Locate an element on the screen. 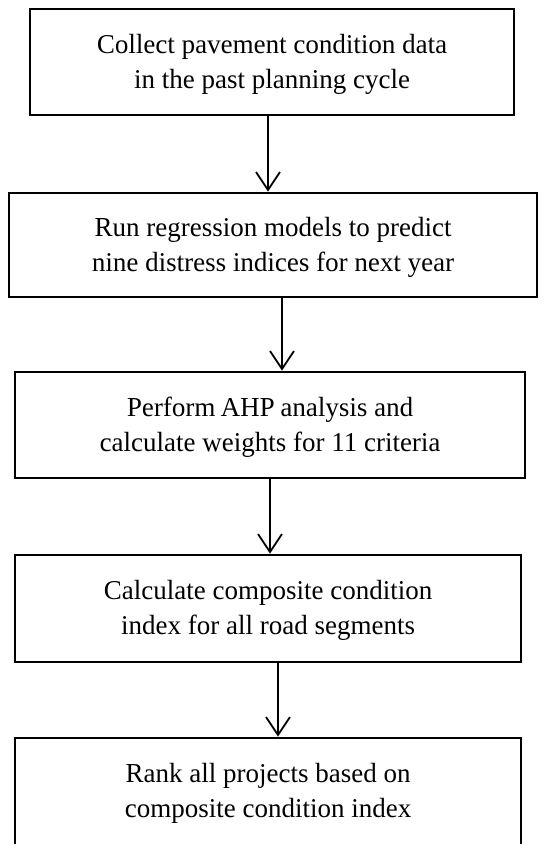  box-text: in the past planning cycle is located at coordinates (272, 79).